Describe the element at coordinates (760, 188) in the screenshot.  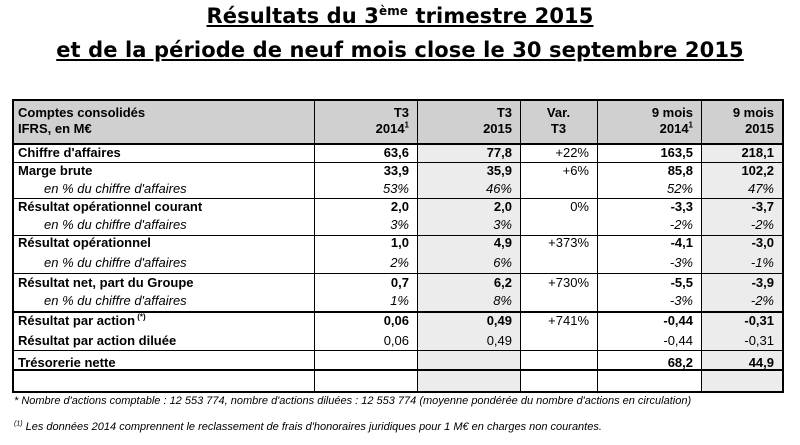
I see `table-cell: 47%` at that location.